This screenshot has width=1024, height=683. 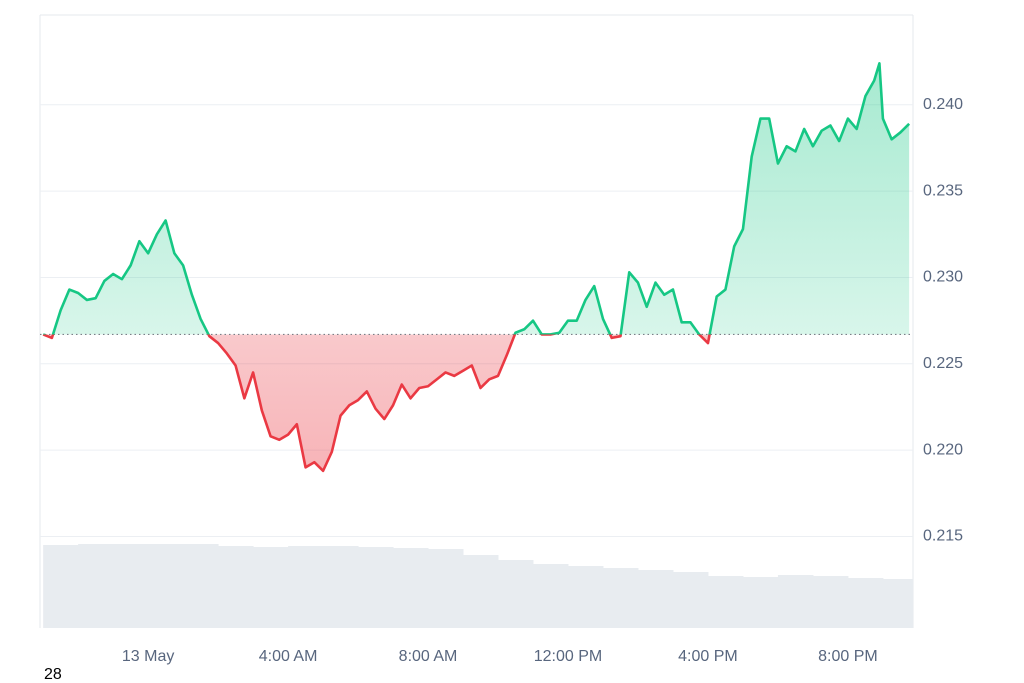 I want to click on y-tick-label: 0.240, so click(x=943, y=104).